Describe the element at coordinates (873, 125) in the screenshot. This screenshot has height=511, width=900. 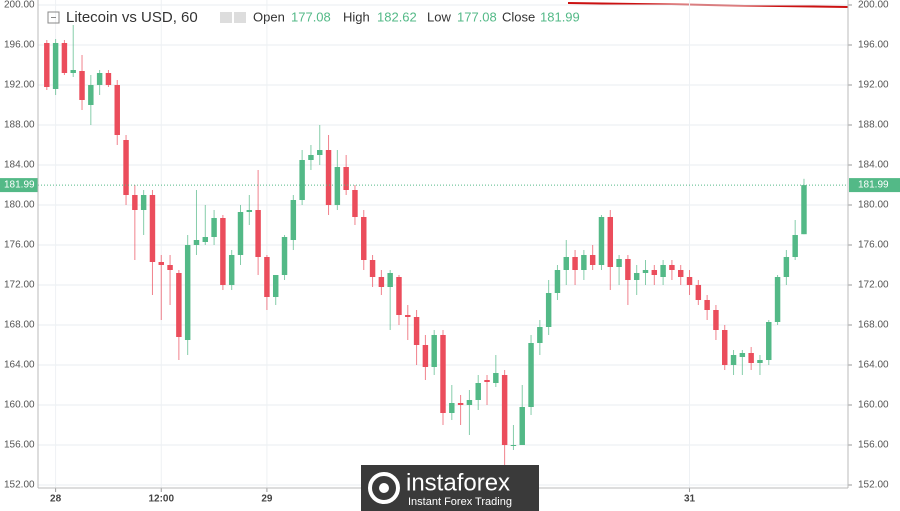
I see `y-tick-label-right: 188.00` at that location.